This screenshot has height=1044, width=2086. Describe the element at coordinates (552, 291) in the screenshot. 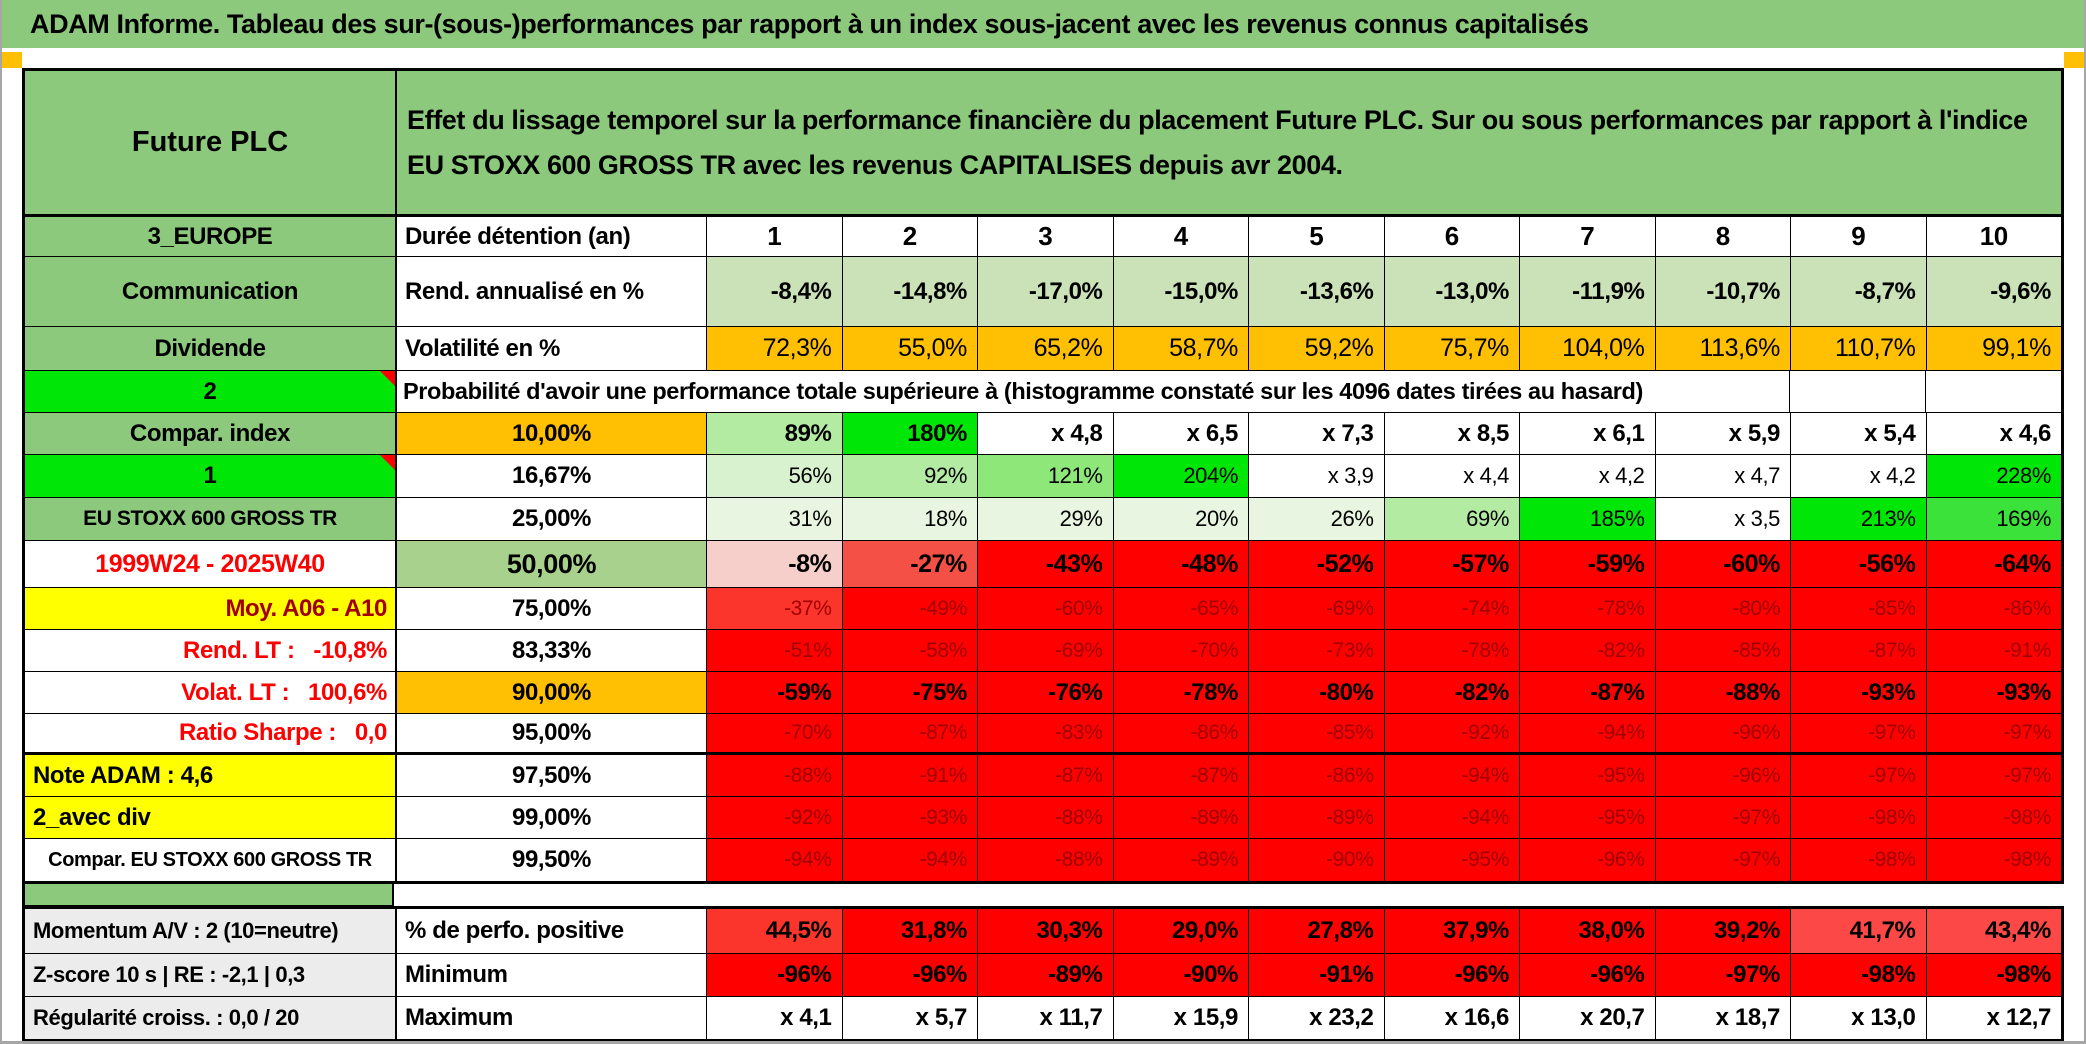

I see `top-row-2-metric: Rend. annualisé en %` at that location.